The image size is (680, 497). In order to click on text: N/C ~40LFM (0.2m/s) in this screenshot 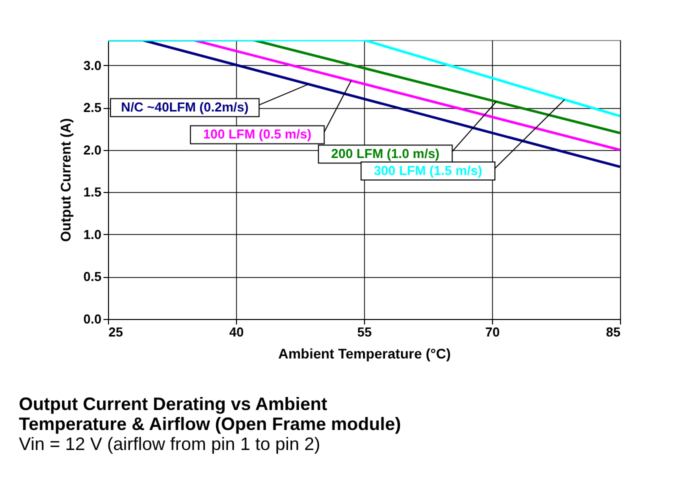, I will do `click(185, 107)`.